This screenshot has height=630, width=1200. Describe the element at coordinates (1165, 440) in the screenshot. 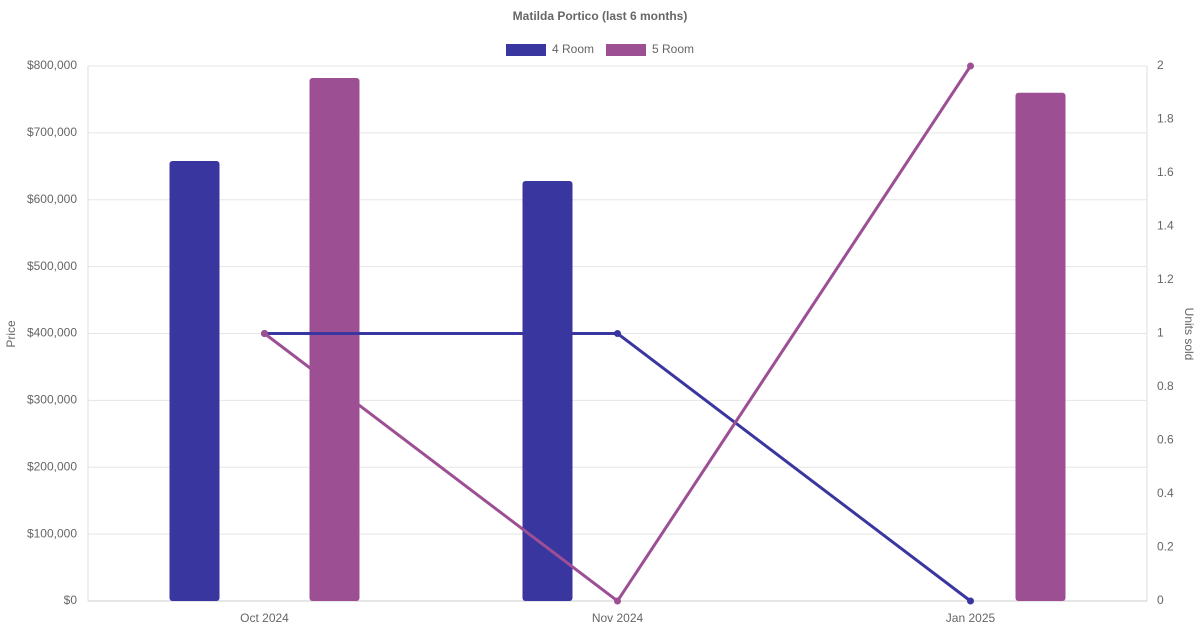

I see `y2-tick-label: 0.6` at that location.